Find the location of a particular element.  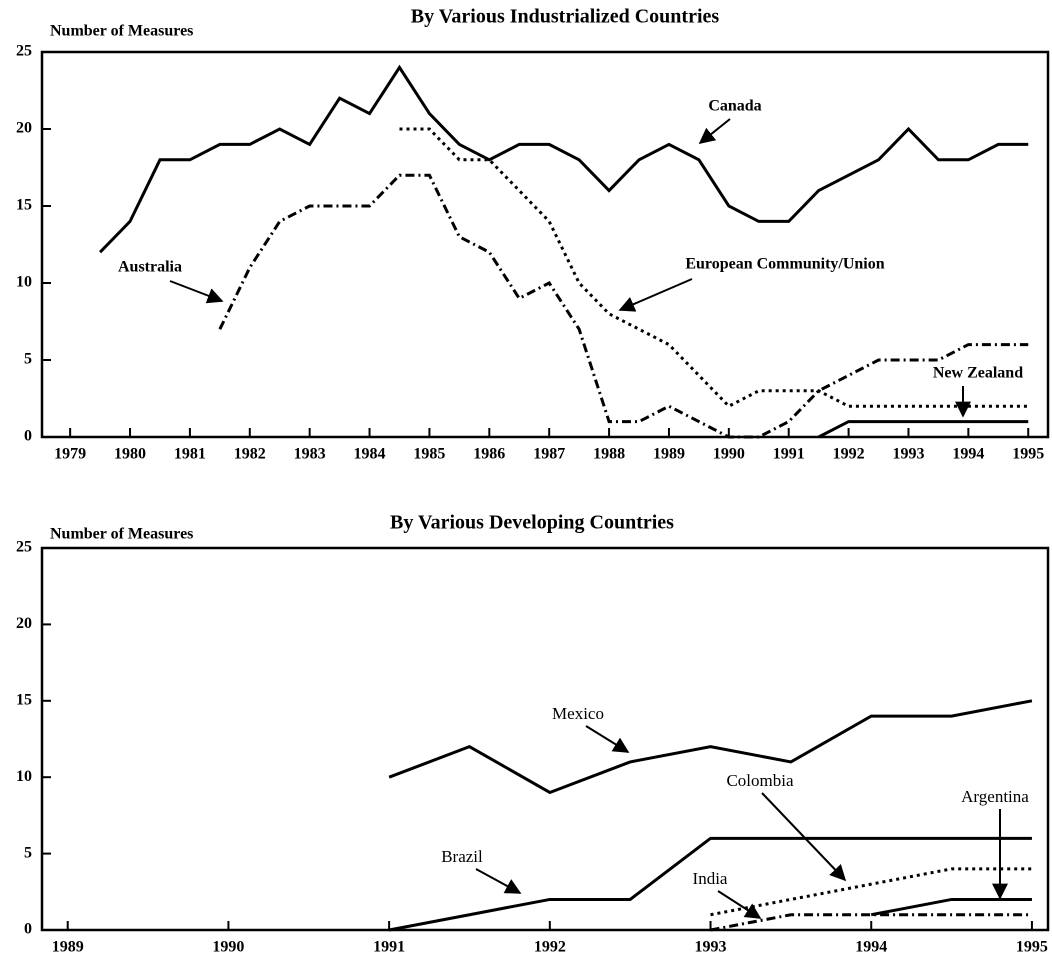

series-label: India is located at coordinates (710, 878).